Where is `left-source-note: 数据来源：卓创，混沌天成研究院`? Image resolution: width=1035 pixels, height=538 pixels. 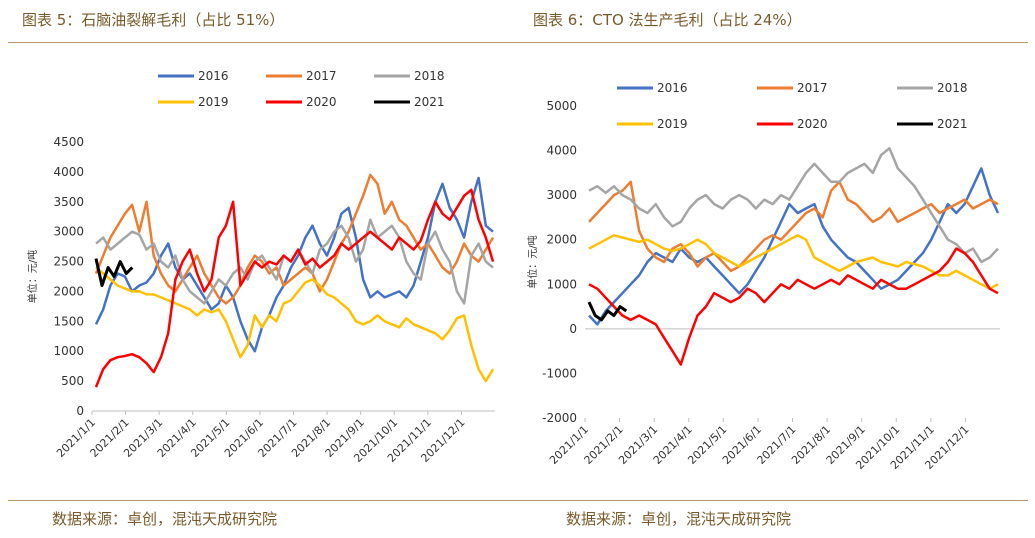
left-source-note: 数据来源：卓创，混沌天成研究院 is located at coordinates (165, 519).